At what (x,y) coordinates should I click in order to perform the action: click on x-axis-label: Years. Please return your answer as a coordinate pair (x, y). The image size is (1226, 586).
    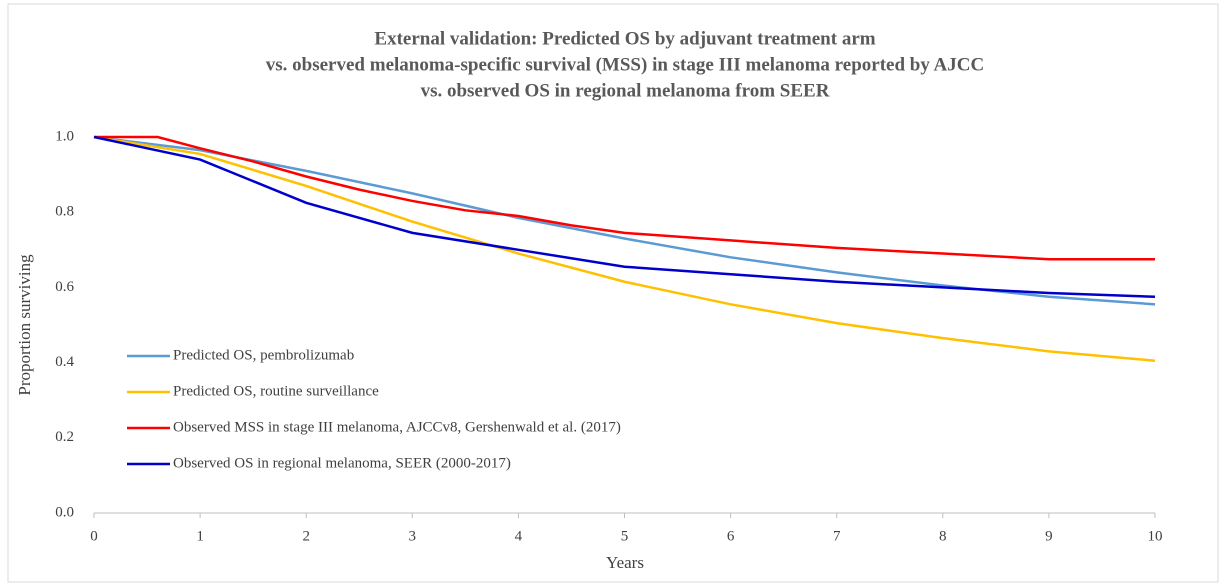
    Looking at the image, I should click on (625, 562).